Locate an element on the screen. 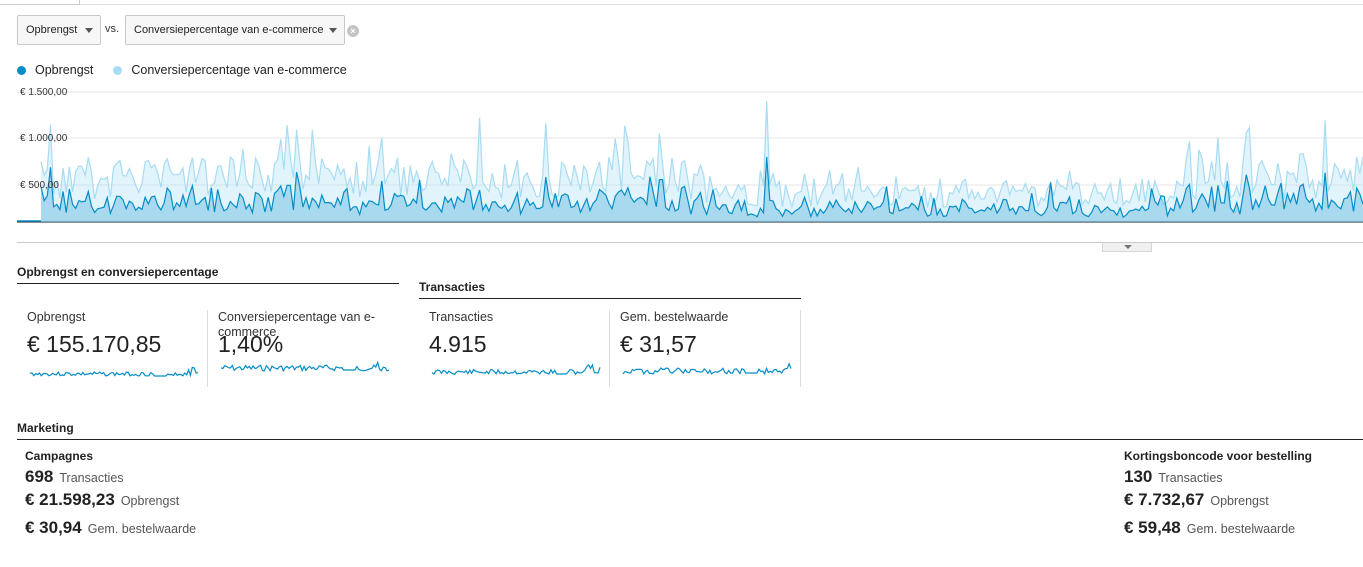  metric-value: 1,40% is located at coordinates (251, 344).